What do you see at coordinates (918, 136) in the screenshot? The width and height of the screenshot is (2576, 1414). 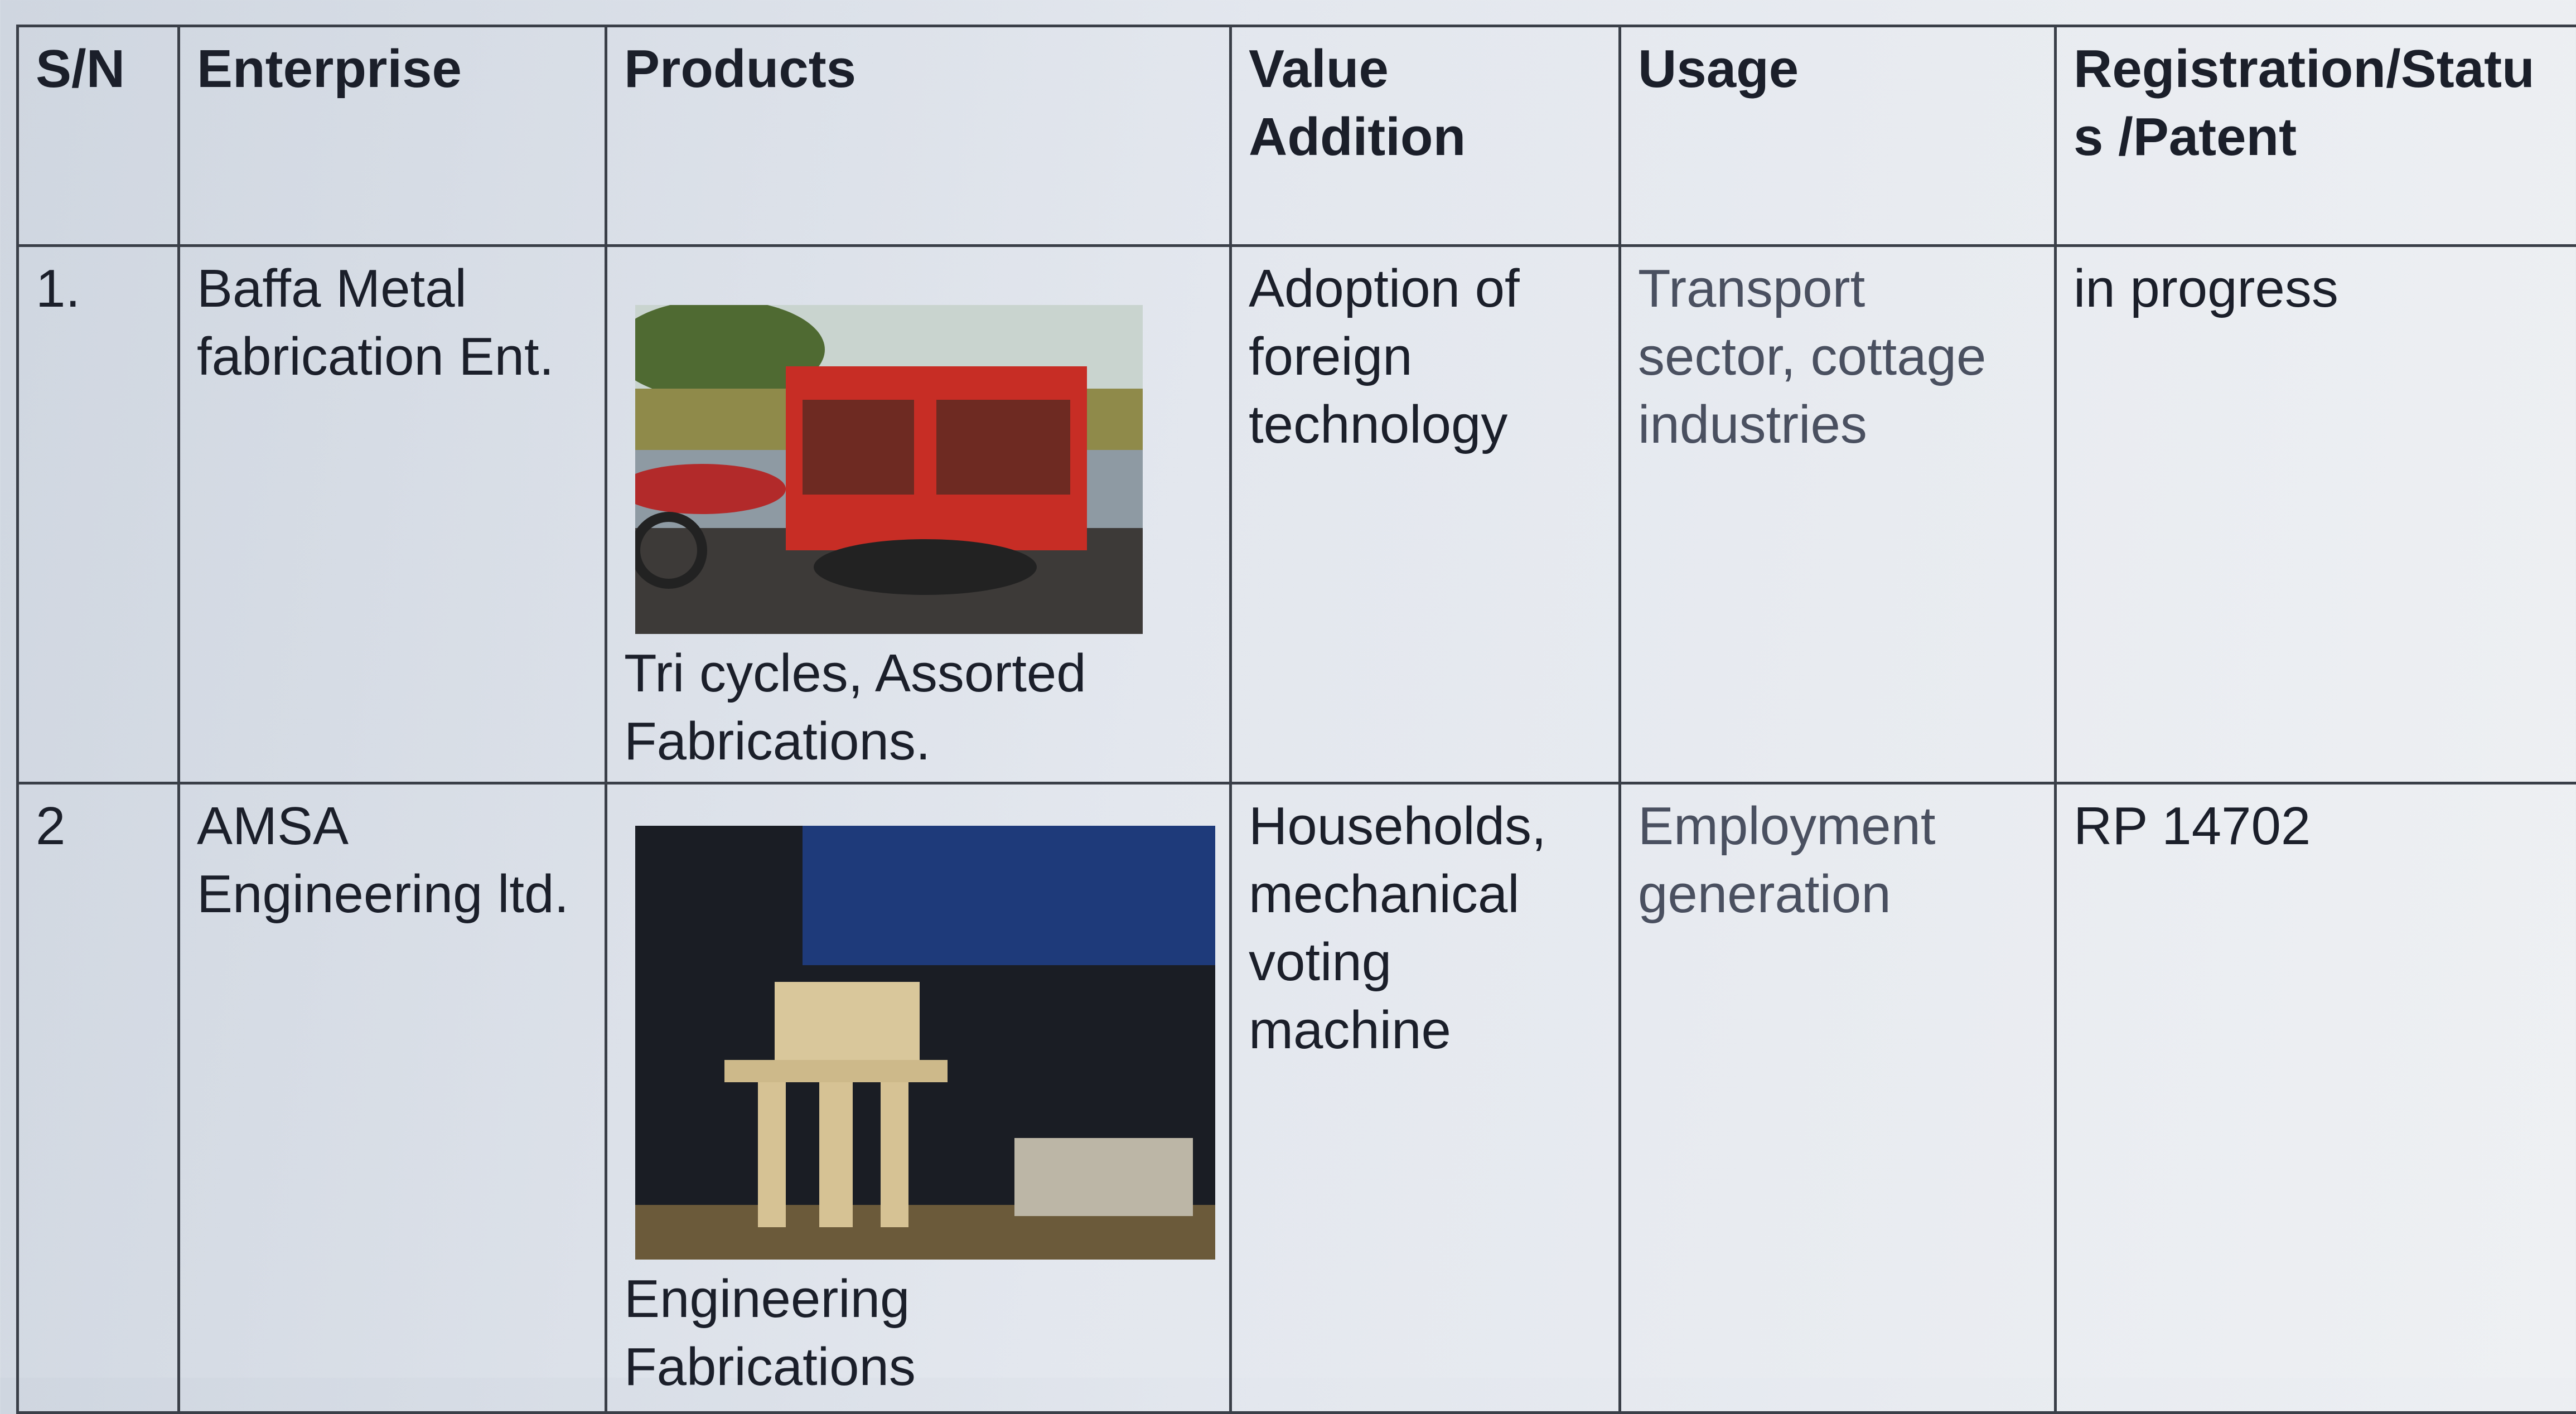 I see `header-cell: Products` at bounding box center [918, 136].